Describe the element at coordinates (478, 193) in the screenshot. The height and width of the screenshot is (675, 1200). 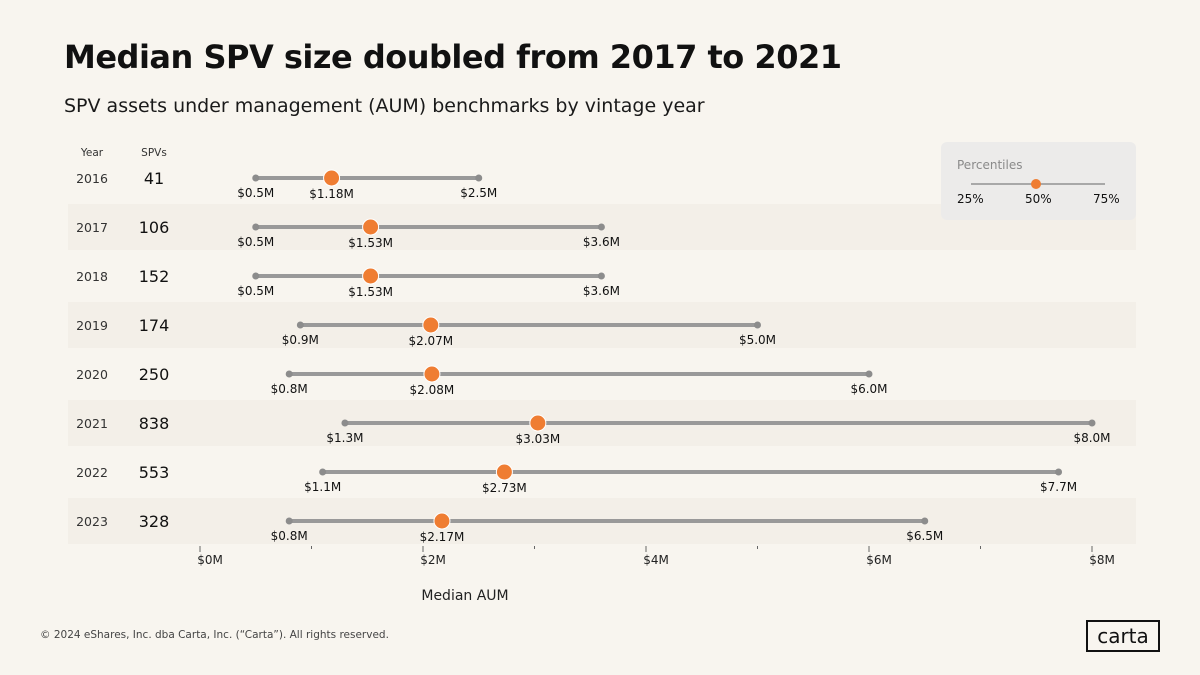
I see `p75-label: $2.5M` at that location.